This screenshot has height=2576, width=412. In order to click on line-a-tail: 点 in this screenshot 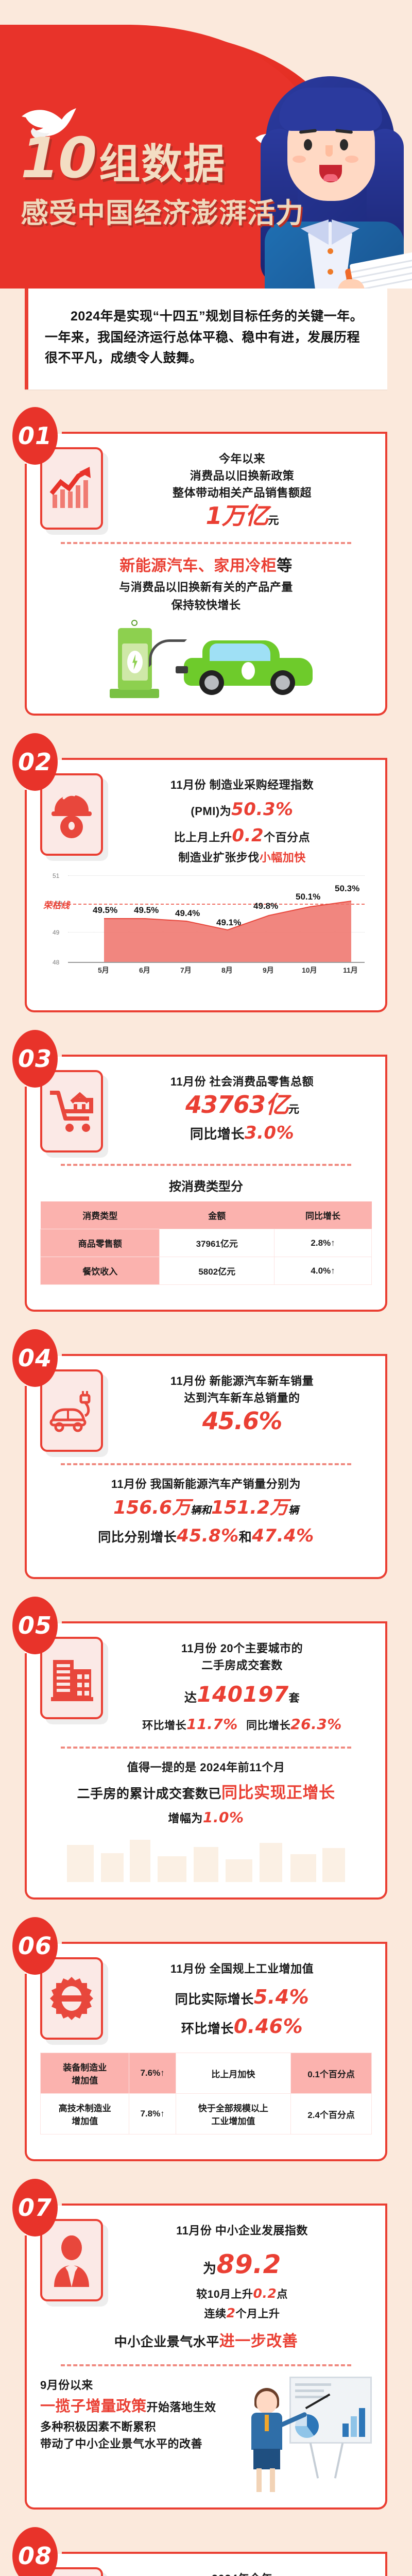, I will do `click(282, 2295)`.